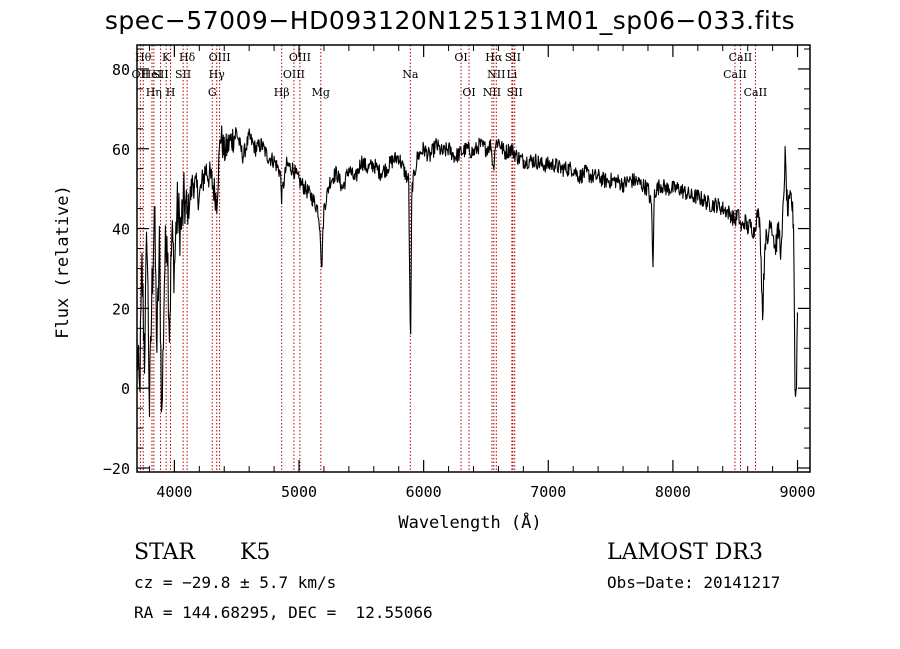 The width and height of the screenshot is (900, 649). Describe the element at coordinates (174, 492) in the screenshot. I see `x-tick-label: 4000` at that location.